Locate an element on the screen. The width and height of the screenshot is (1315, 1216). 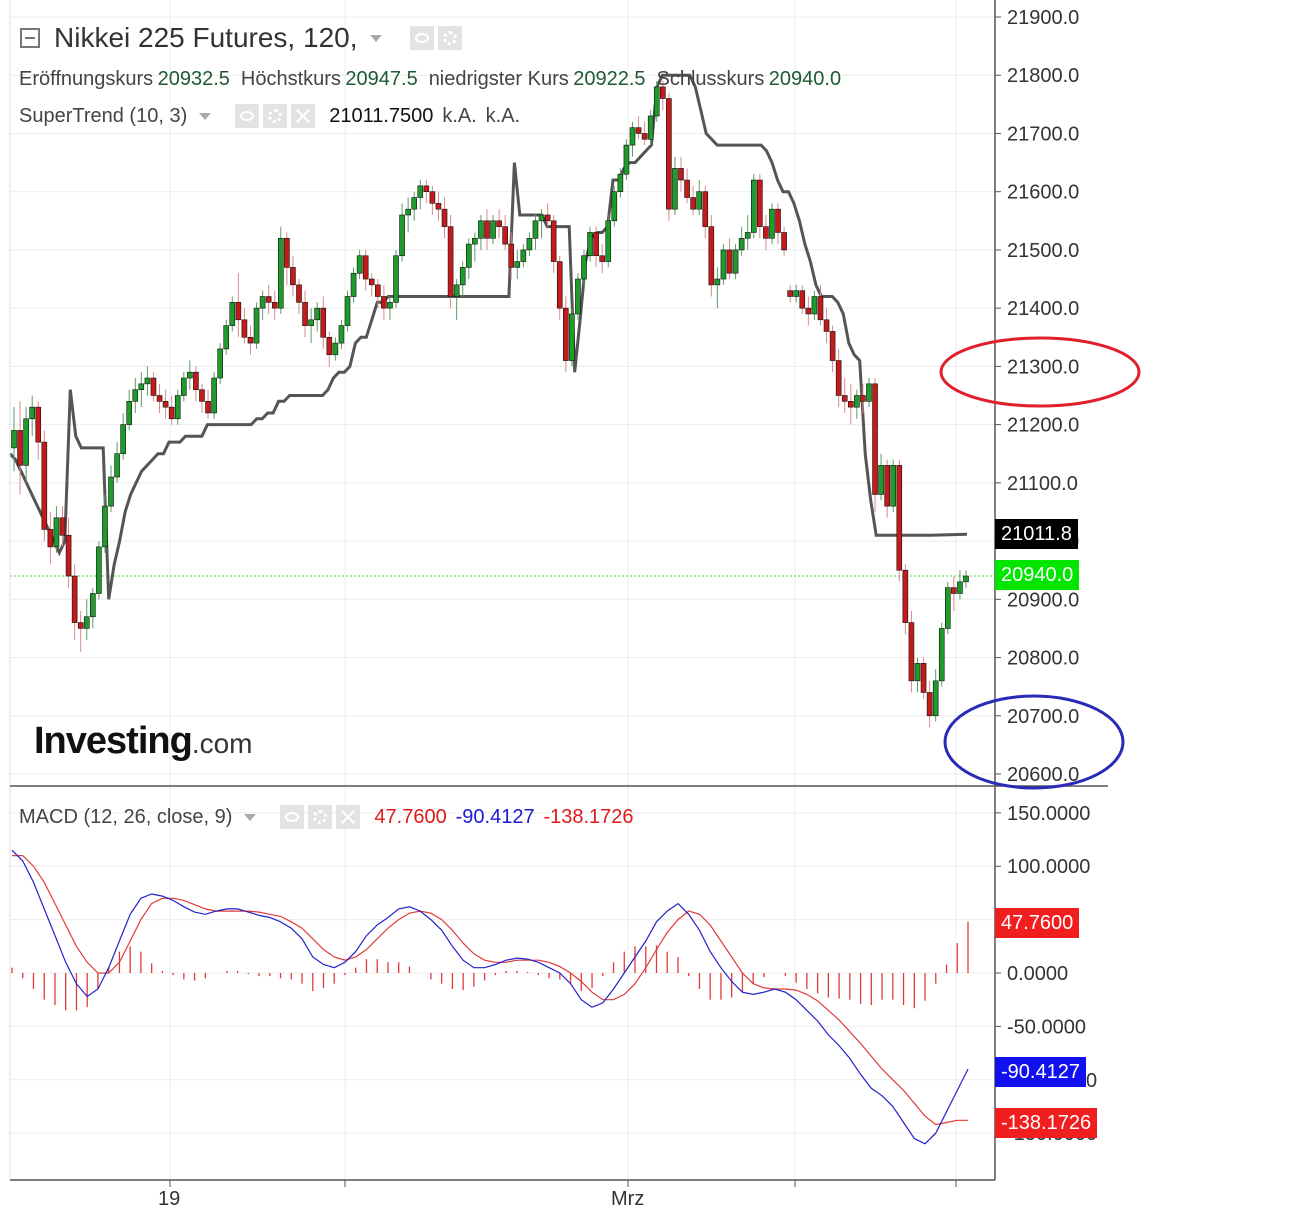
x-axis-label: 19 is located at coordinates (169, 1199).